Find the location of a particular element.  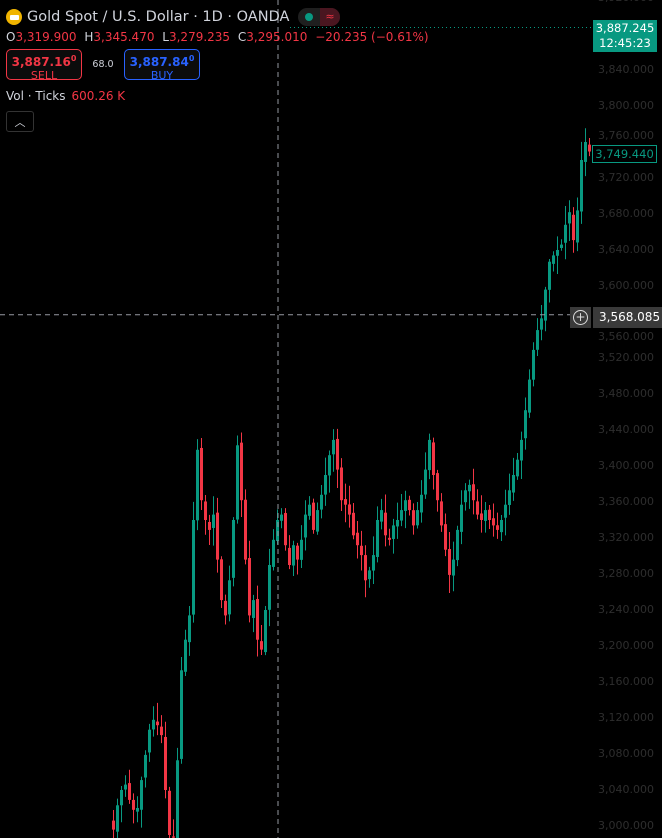

crosshair-price-badge: + 3,568.085 is located at coordinates (616, 317).